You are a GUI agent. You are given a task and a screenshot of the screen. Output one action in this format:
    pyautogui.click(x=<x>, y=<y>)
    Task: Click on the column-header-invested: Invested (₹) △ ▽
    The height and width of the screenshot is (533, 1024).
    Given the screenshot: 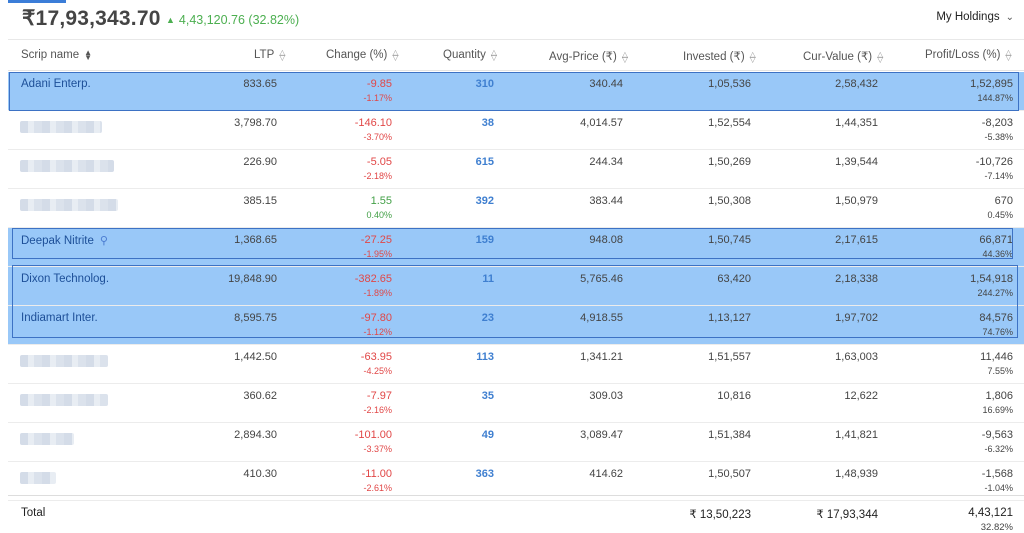 What is the action you would take?
    pyautogui.click(x=719, y=56)
    